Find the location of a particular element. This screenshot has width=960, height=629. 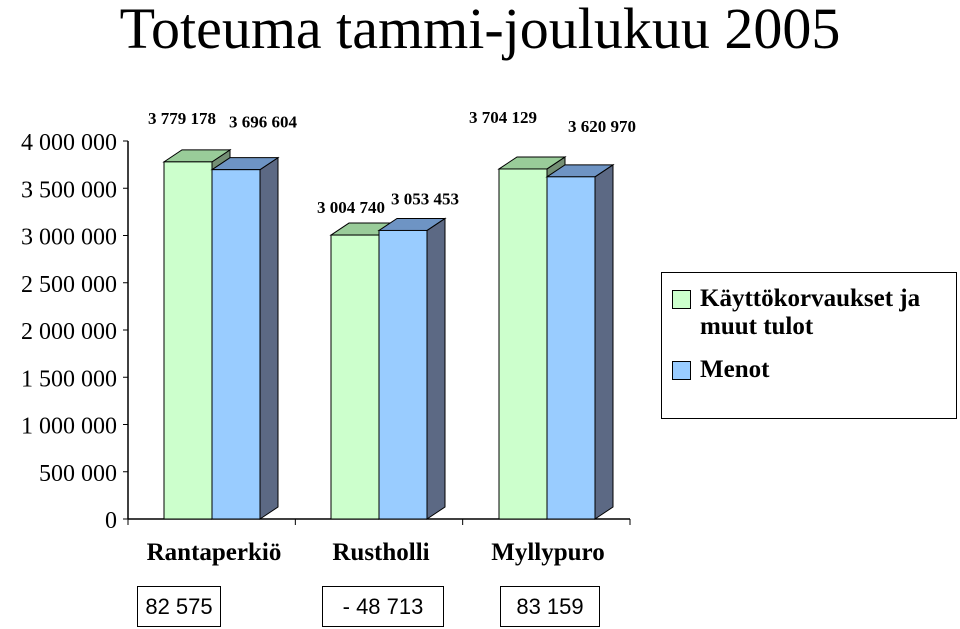

difference-rustholli: - 48 713 is located at coordinates (383, 606).